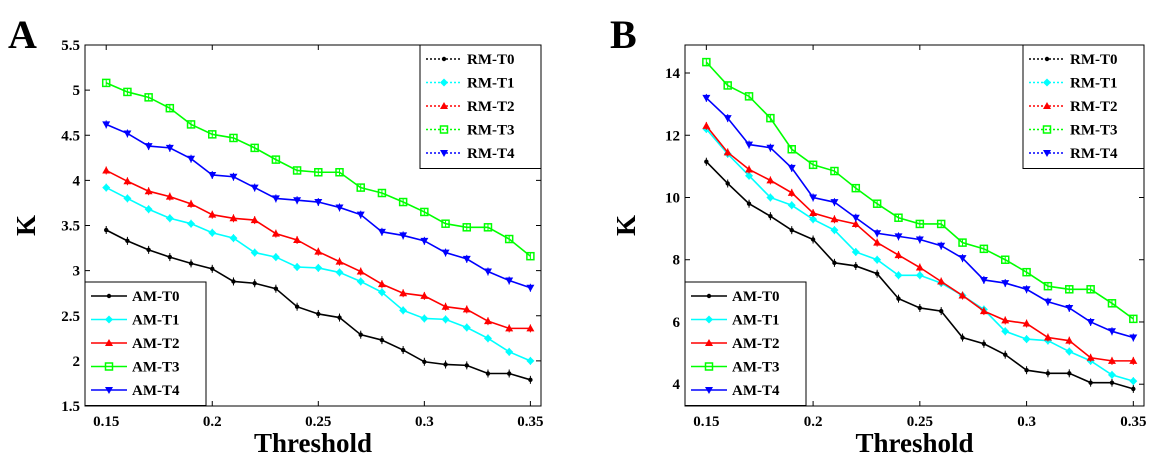 The width and height of the screenshot is (1149, 459). What do you see at coordinates (491, 131) in the screenshot?
I see `legend-label: RM-T3` at bounding box center [491, 131].